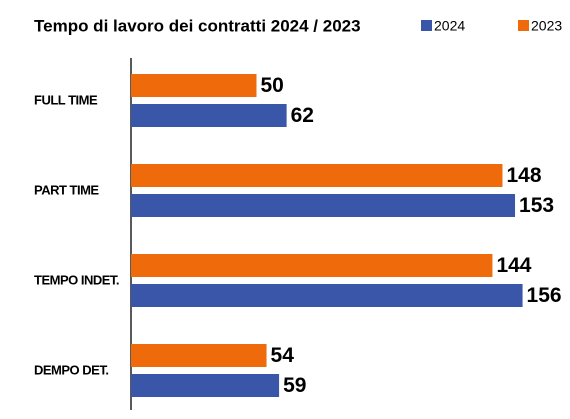 The width and height of the screenshot is (570, 419). What do you see at coordinates (66, 189) in the screenshot?
I see `category-label: PART TIME` at bounding box center [66, 189].